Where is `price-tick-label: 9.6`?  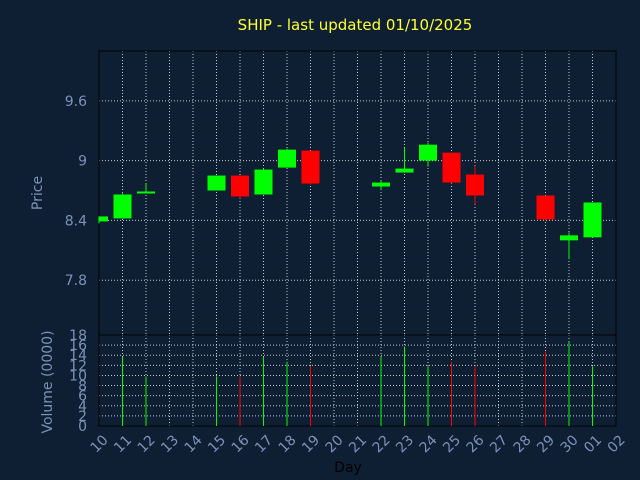 price-tick-label: 9.6 is located at coordinates (76, 102).